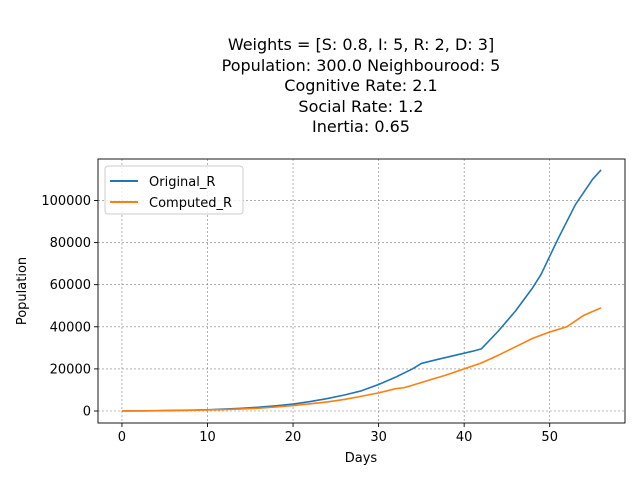 The width and height of the screenshot is (640, 480). What do you see at coordinates (361, 126) in the screenshot?
I see `title-line-5: Inertia: 0.65` at bounding box center [361, 126].